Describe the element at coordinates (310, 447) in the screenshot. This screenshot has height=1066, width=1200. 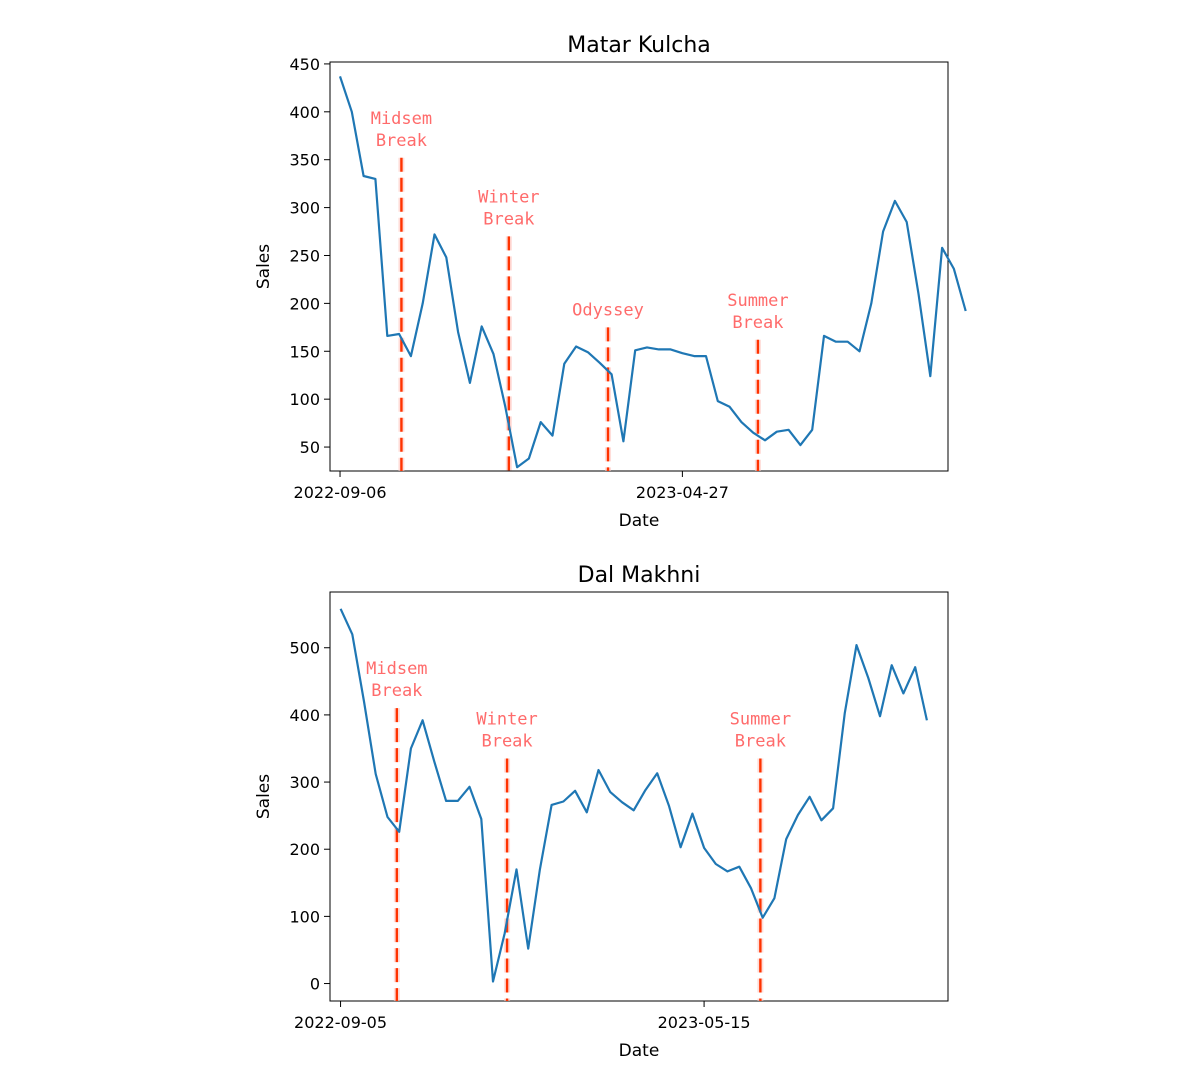
I see `y-tick-label: 50` at that location.